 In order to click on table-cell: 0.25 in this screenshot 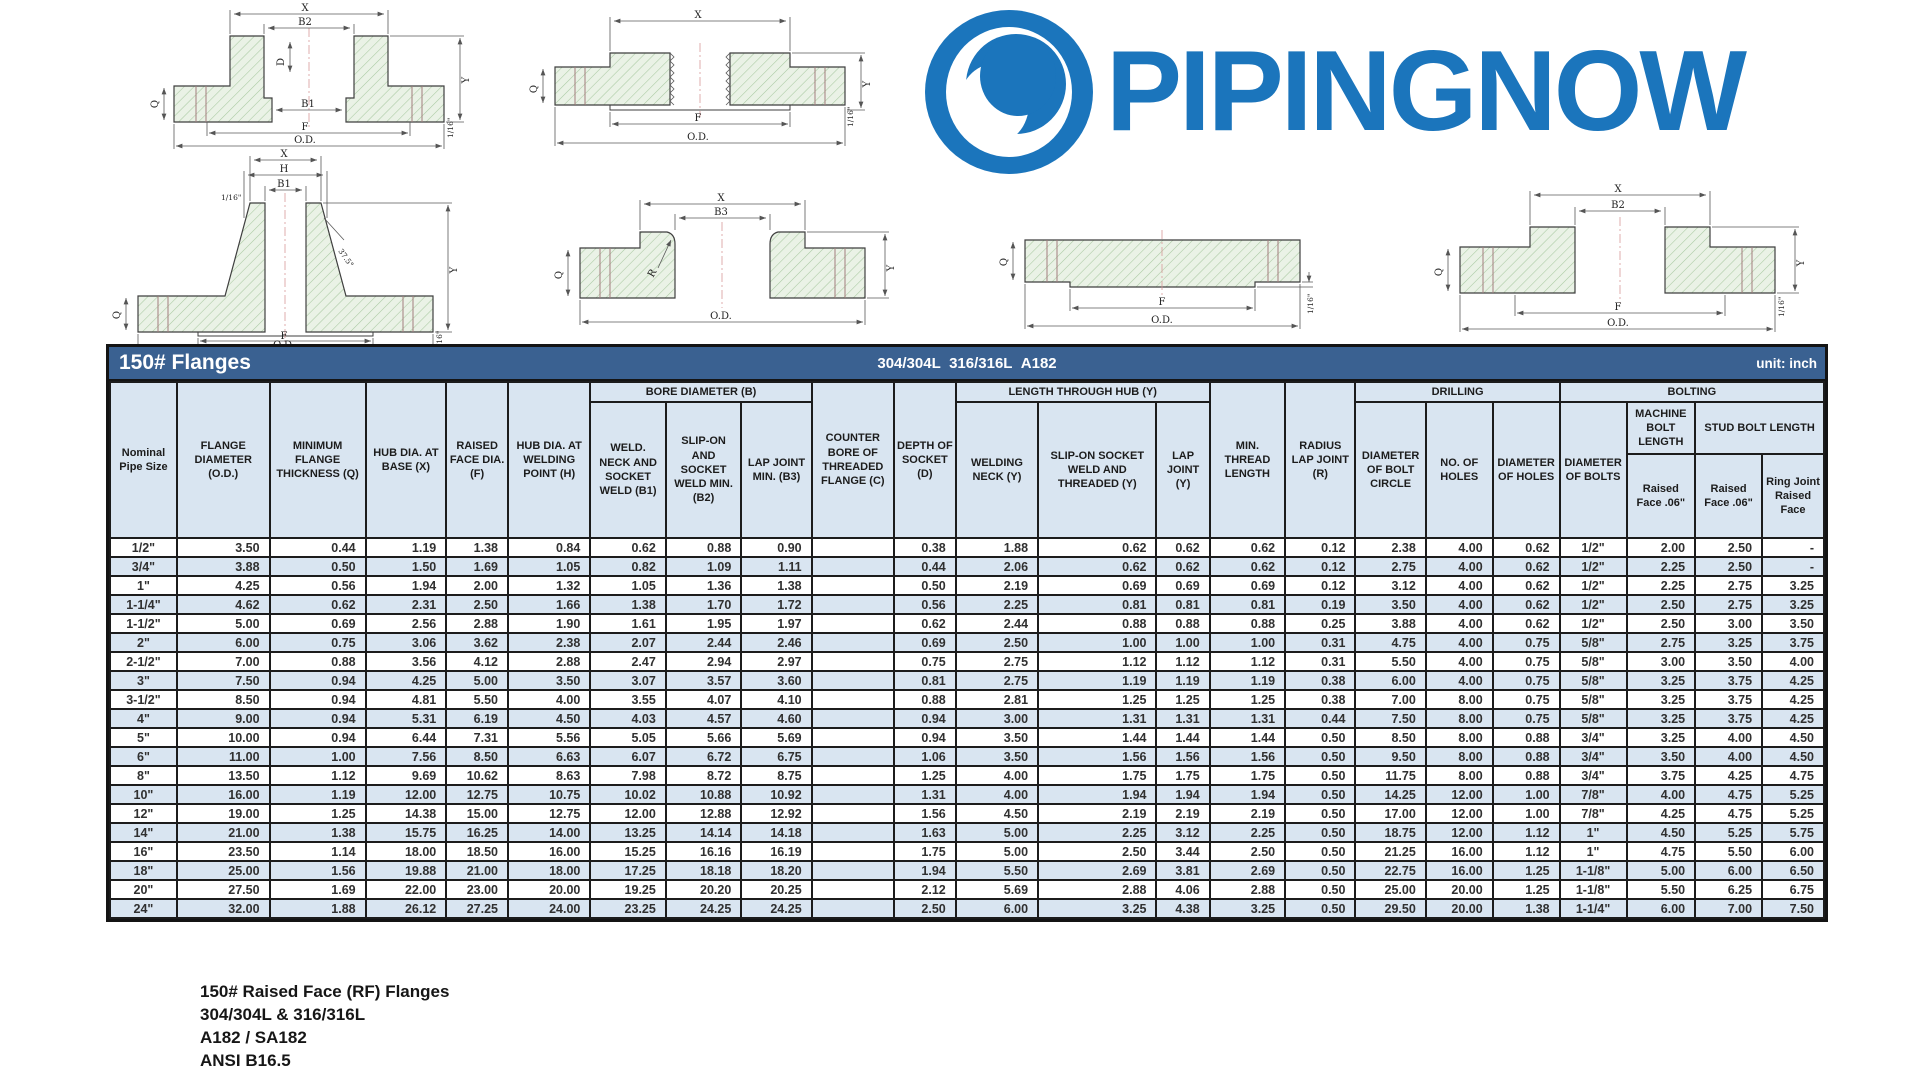, I will do `click(1320, 623)`.